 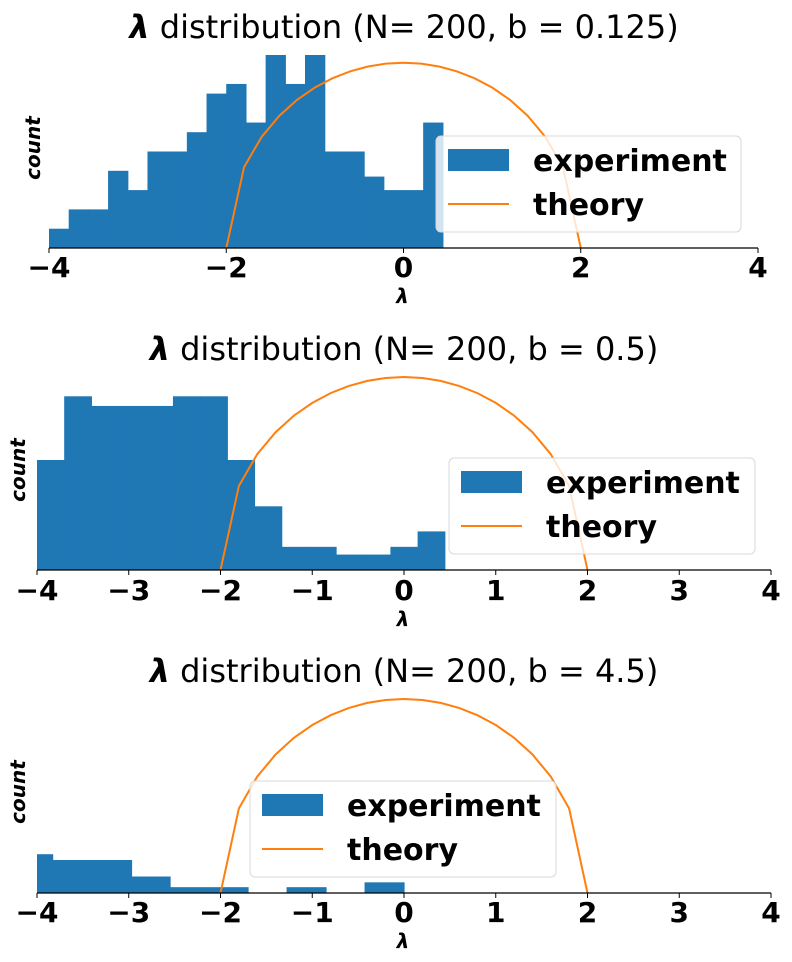 I want to click on title-text: distribution (N= 200, b = 0.125), so click(x=414, y=27).